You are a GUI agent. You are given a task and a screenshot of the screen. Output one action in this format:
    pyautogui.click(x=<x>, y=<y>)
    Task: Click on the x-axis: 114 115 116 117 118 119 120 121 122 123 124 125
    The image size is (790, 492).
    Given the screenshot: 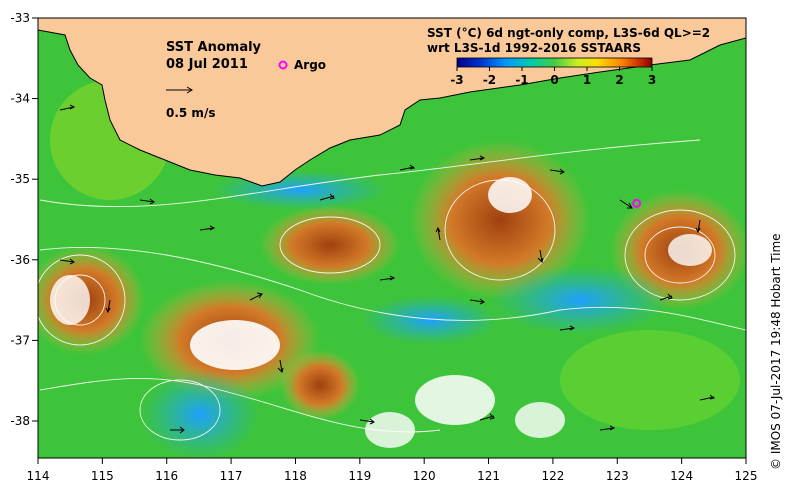 What is the action you would take?
    pyautogui.click(x=392, y=470)
    